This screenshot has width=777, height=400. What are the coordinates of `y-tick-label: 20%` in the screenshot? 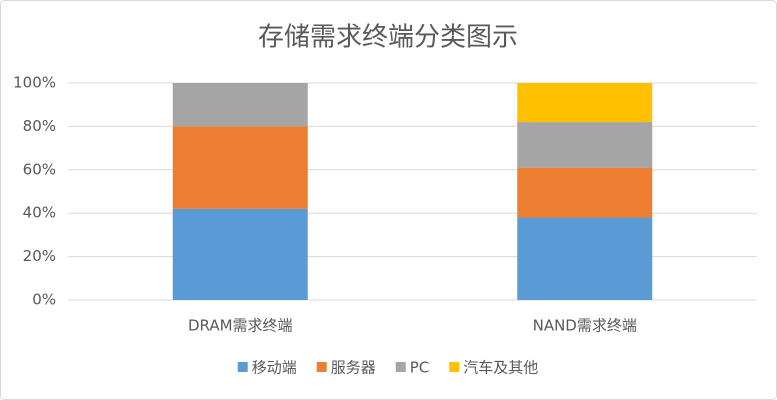 It's located at (39, 256).